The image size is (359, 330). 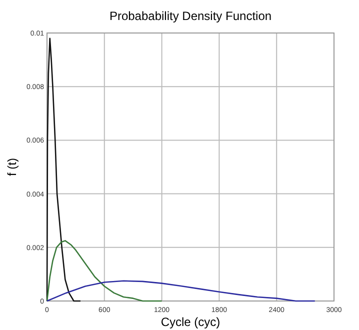 What do you see at coordinates (190, 16) in the screenshot?
I see `chart-title: Probabability Density Function` at bounding box center [190, 16].